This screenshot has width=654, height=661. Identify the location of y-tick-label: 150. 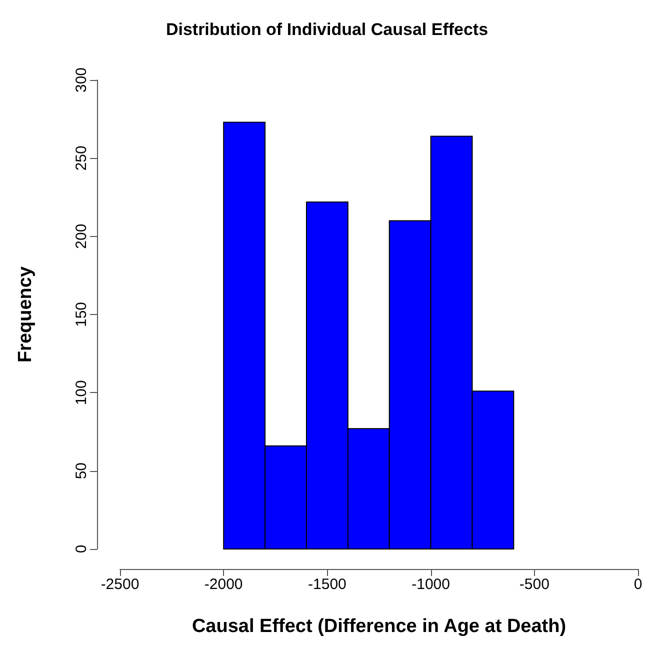
(81, 315).